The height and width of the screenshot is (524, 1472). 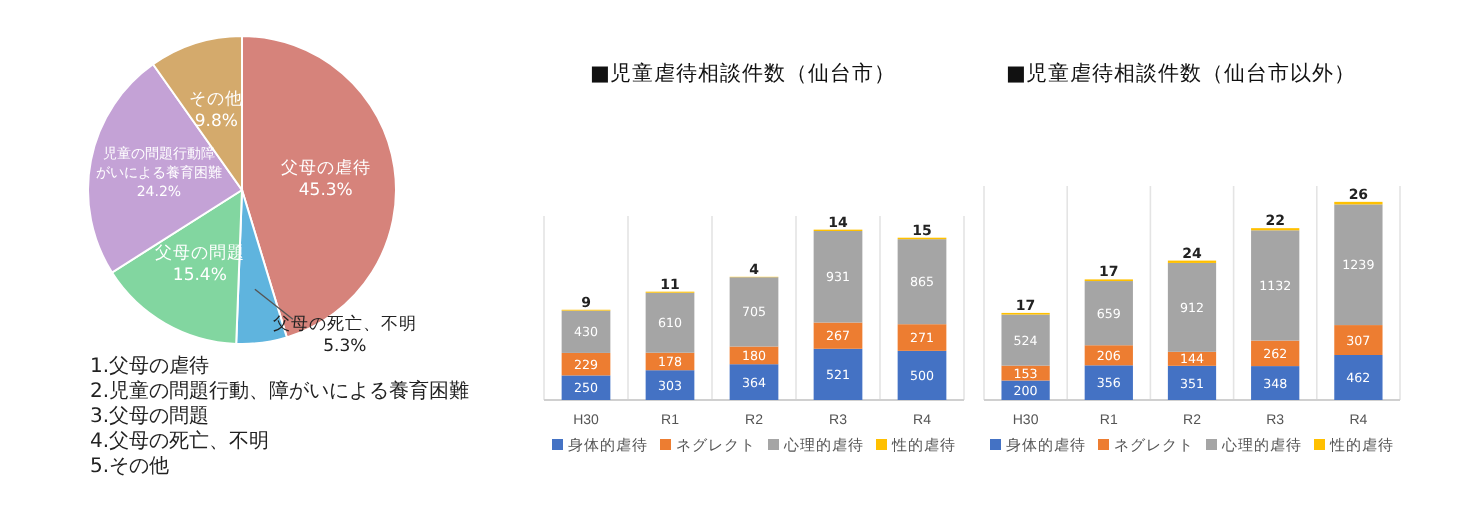 I want to click on data-label: 5.3%, so click(x=345, y=347).